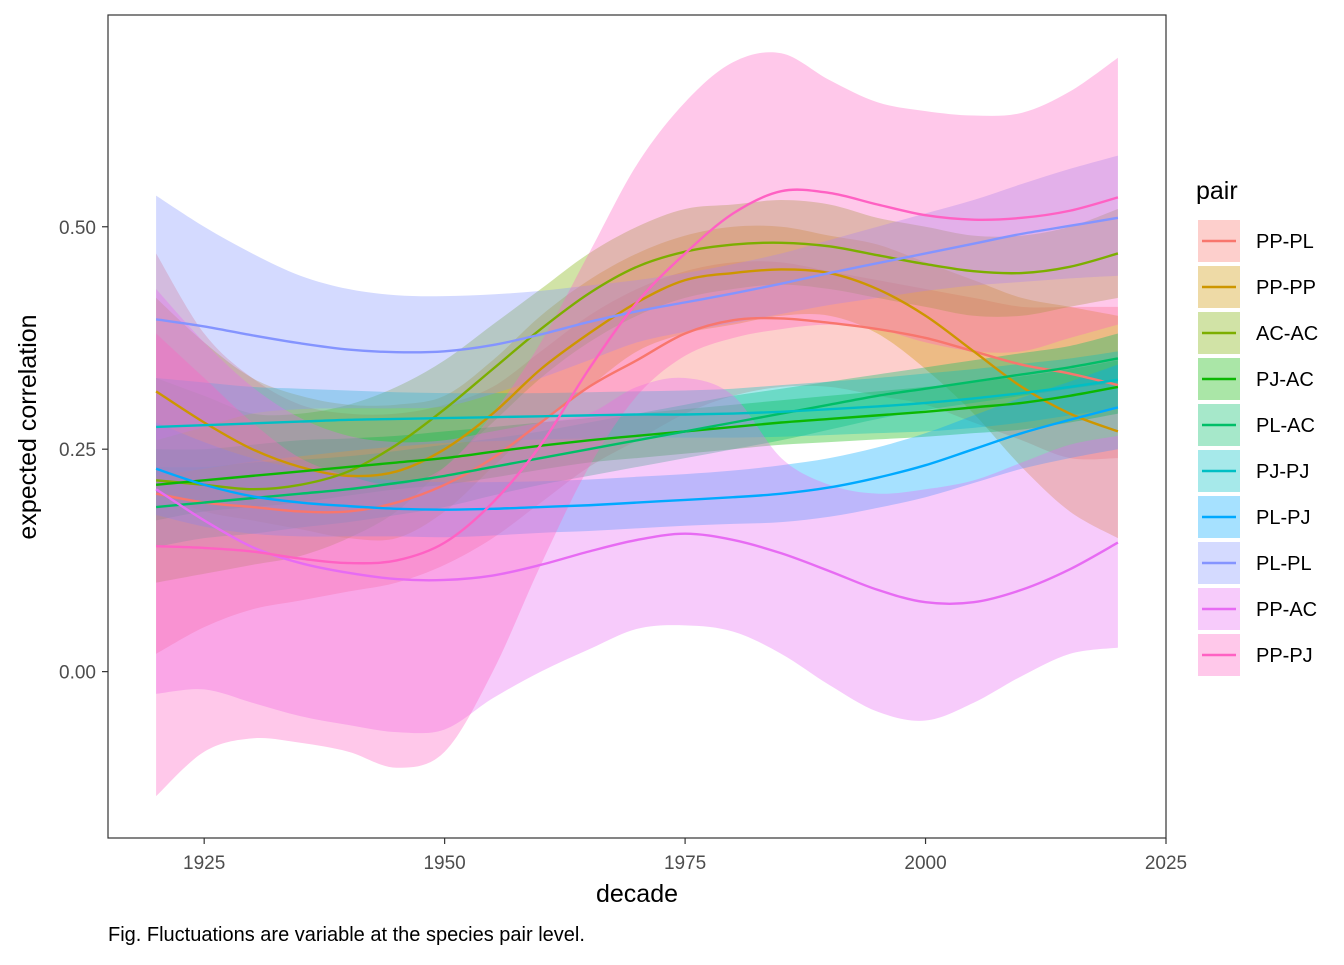  What do you see at coordinates (1286, 288) in the screenshot?
I see `legend-label: PP-PP` at bounding box center [1286, 288].